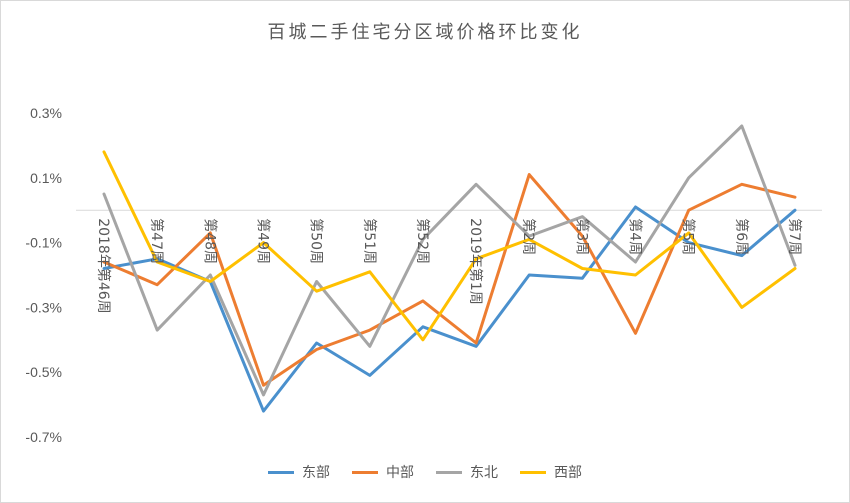 The width and height of the screenshot is (850, 503). Describe the element at coordinates (475, 261) in the screenshot. I see `x-category-label: 2019年第1周` at that location.